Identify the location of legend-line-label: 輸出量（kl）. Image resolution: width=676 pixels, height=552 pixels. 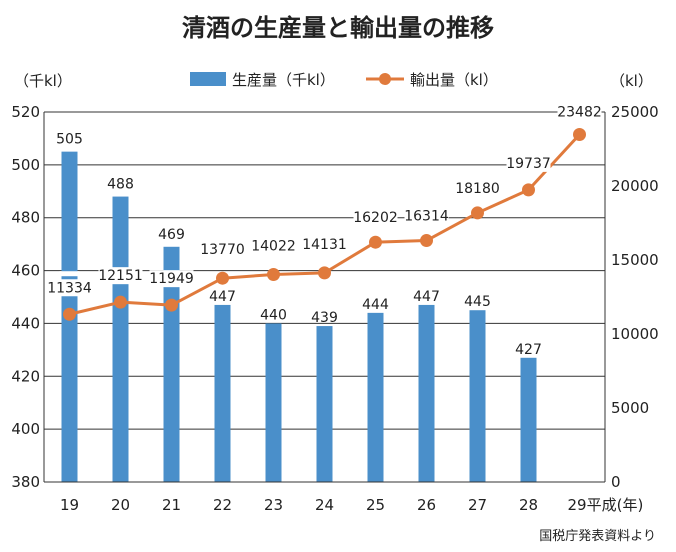
(454, 80).